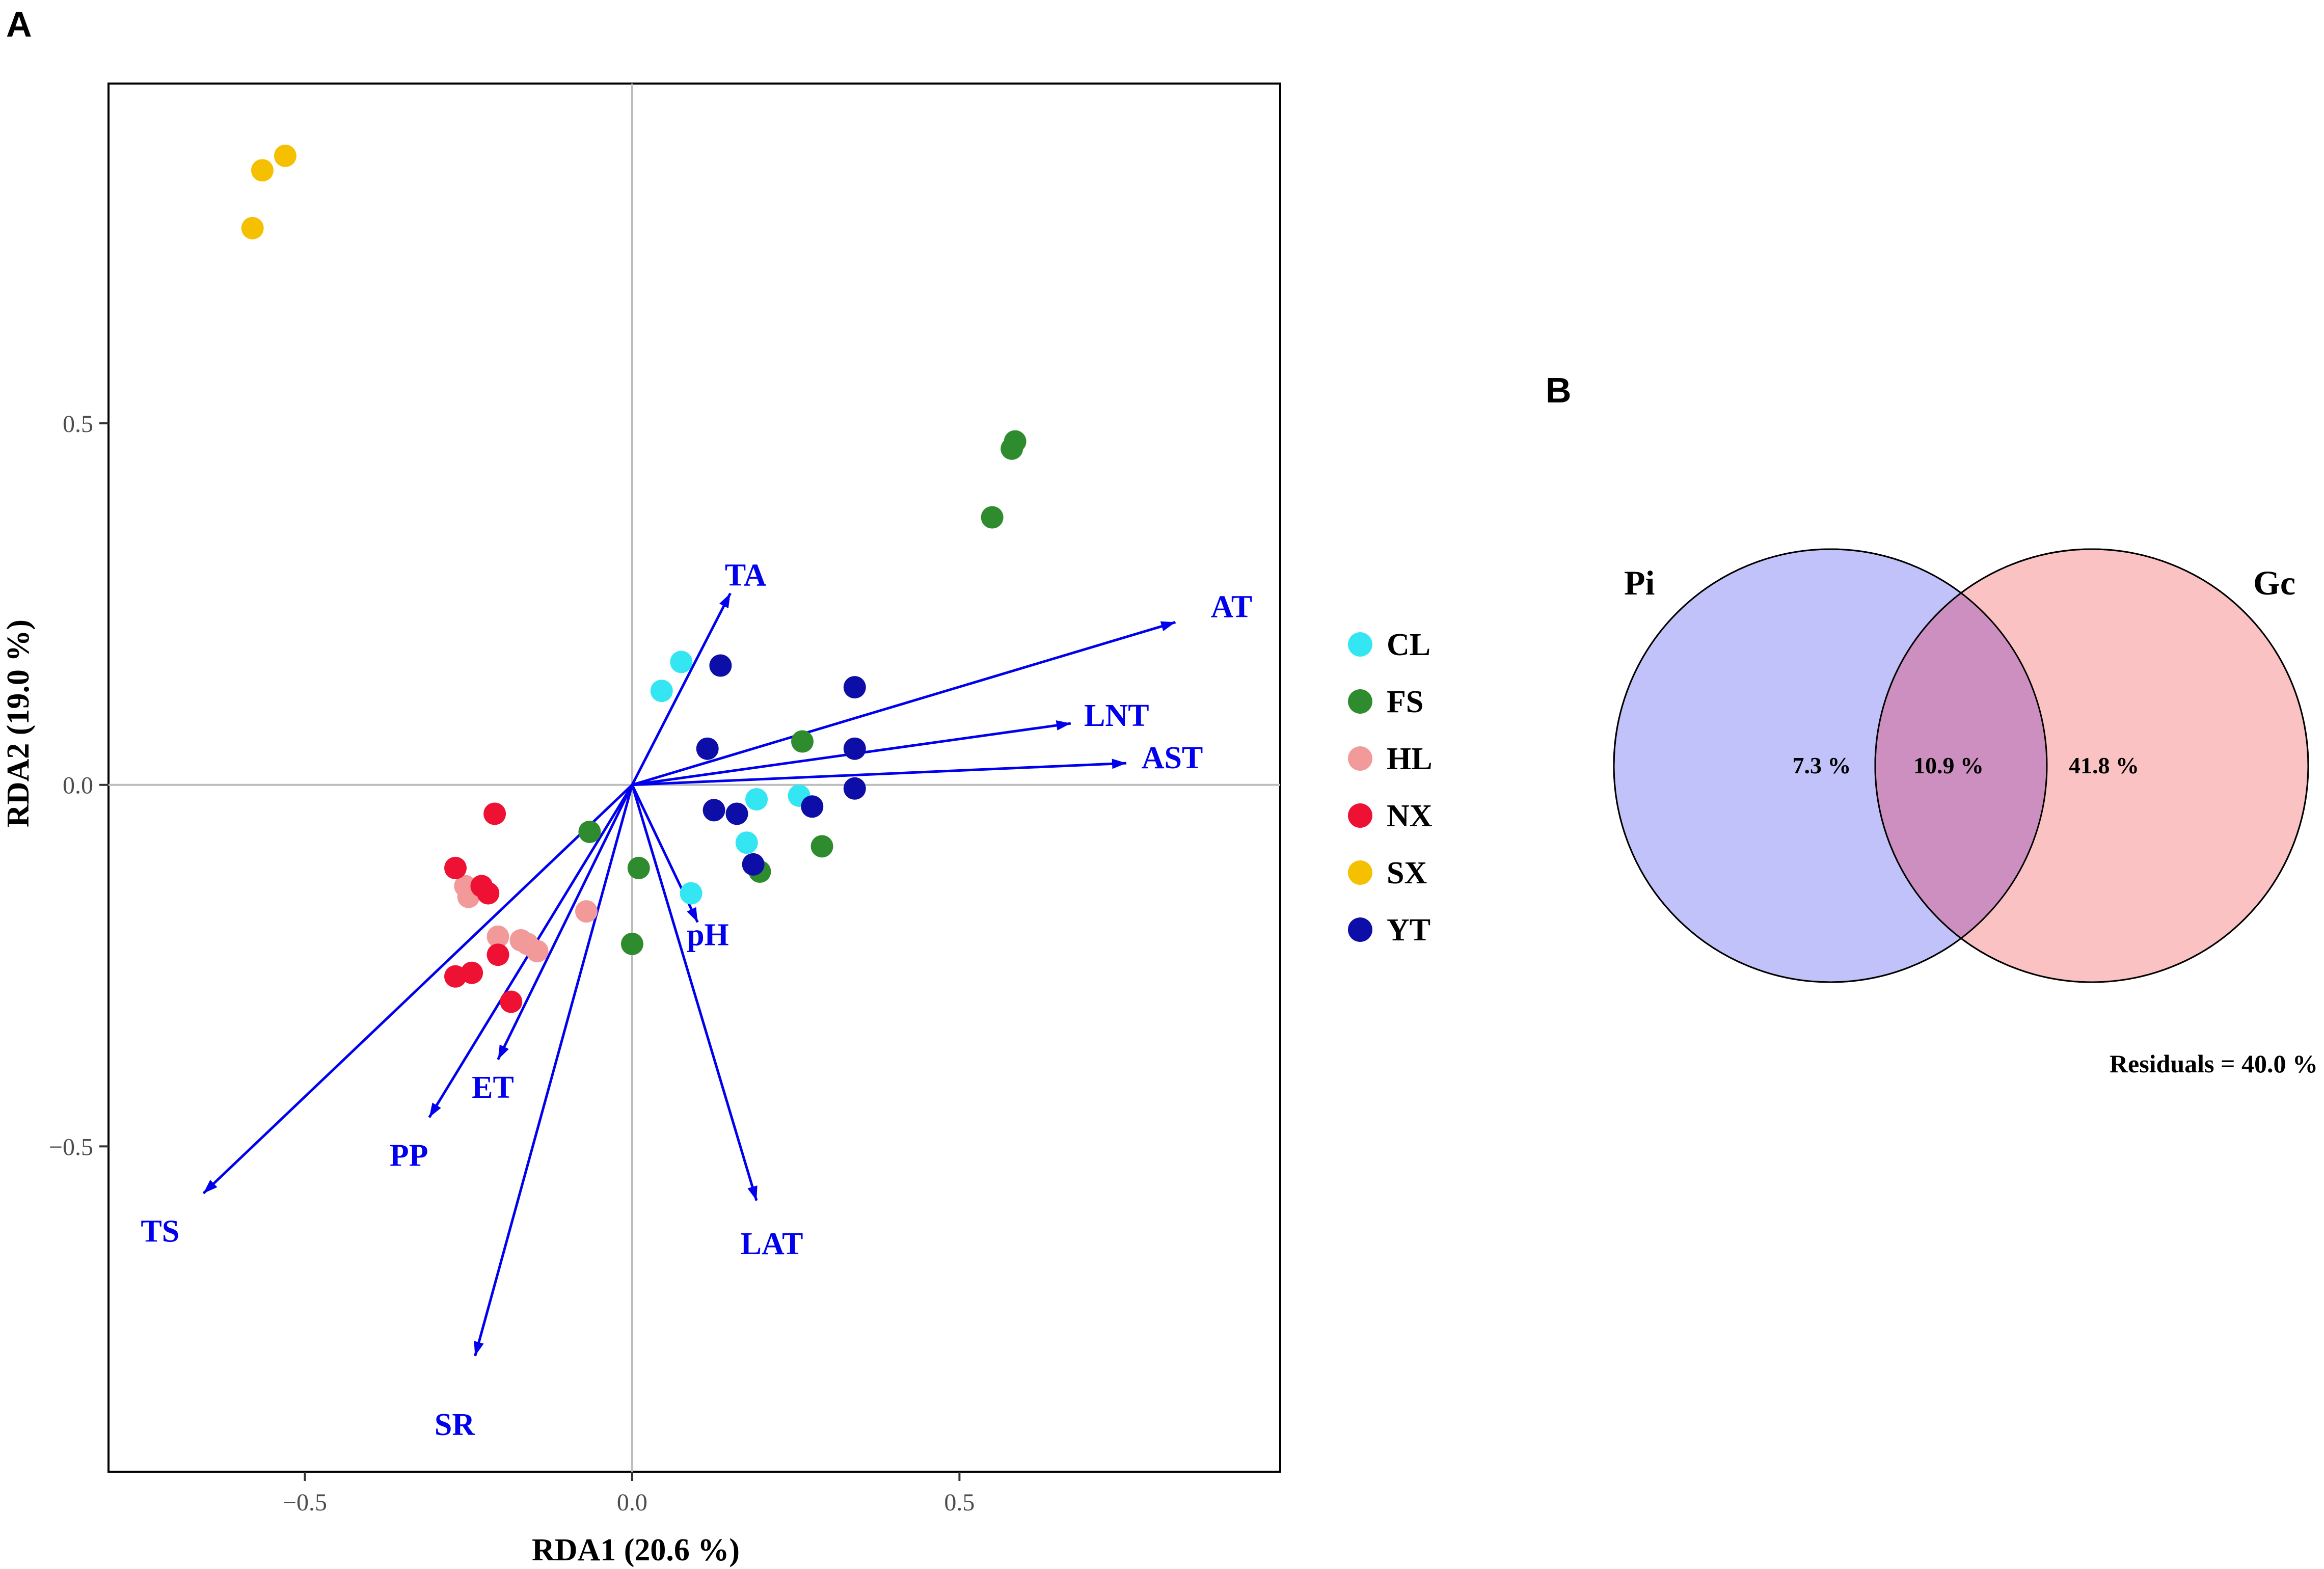  What do you see at coordinates (1360, 644) in the screenshot?
I see `legend-swatch-cl` at bounding box center [1360, 644].